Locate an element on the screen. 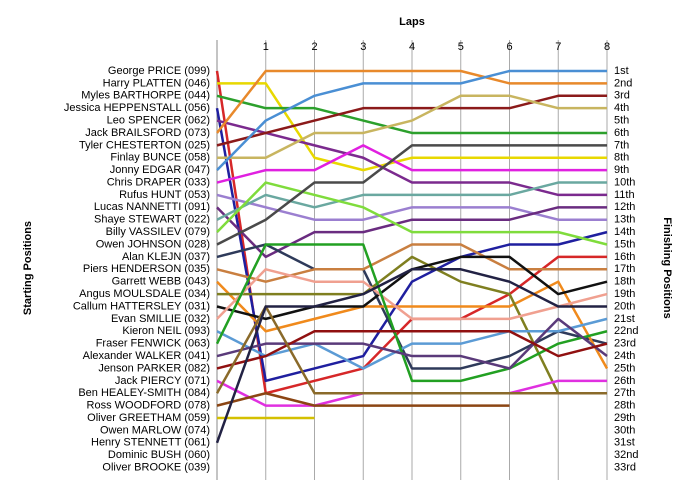 The image size is (700, 495). y2-tick-label: 28th is located at coordinates (624, 406).